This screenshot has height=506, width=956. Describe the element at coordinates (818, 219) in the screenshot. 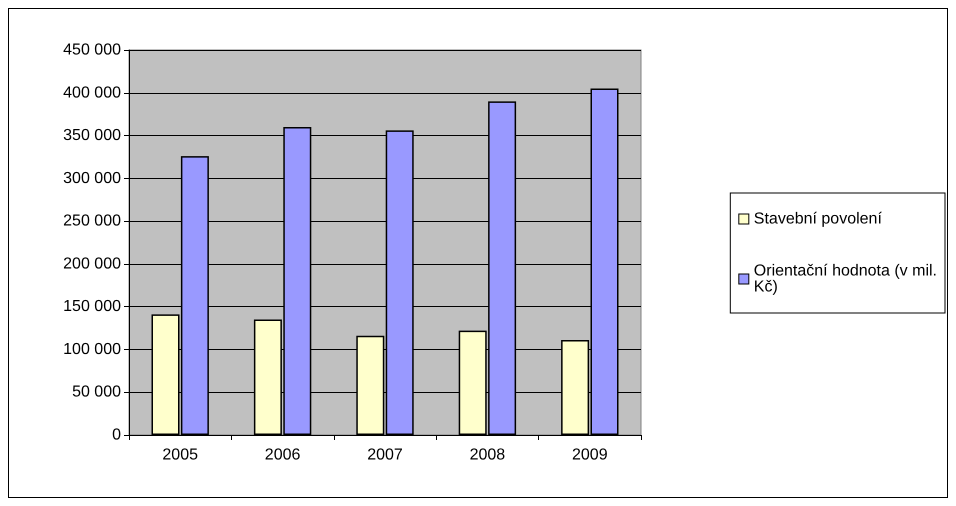

I see `legend-label: Stavební povolení` at that location.